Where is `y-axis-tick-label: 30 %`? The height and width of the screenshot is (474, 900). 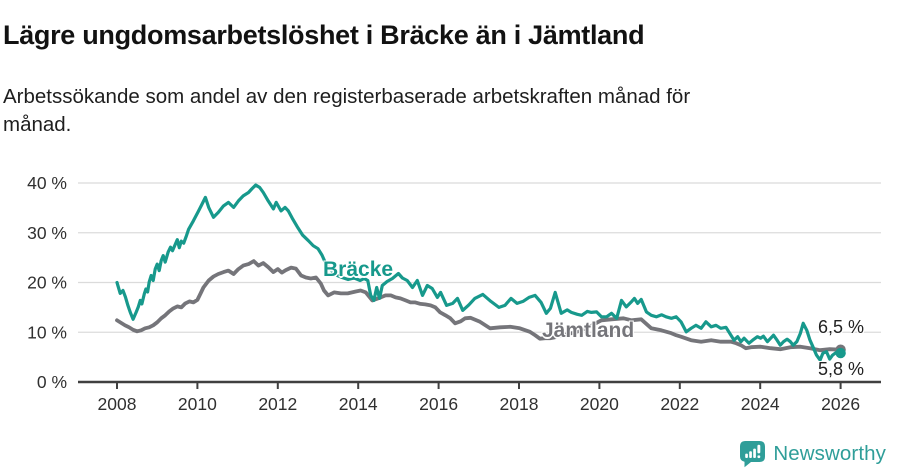
y-axis-tick-label: 30 % is located at coordinates (47, 233).